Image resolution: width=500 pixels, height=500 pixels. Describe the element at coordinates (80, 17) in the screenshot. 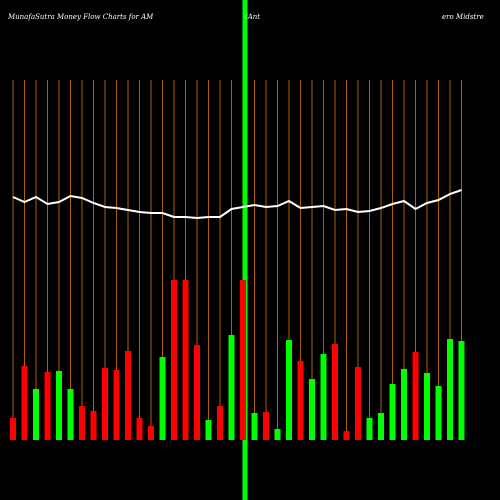

I see `chart-title: MunafaSutra Money Flow Charts for AM` at that location.